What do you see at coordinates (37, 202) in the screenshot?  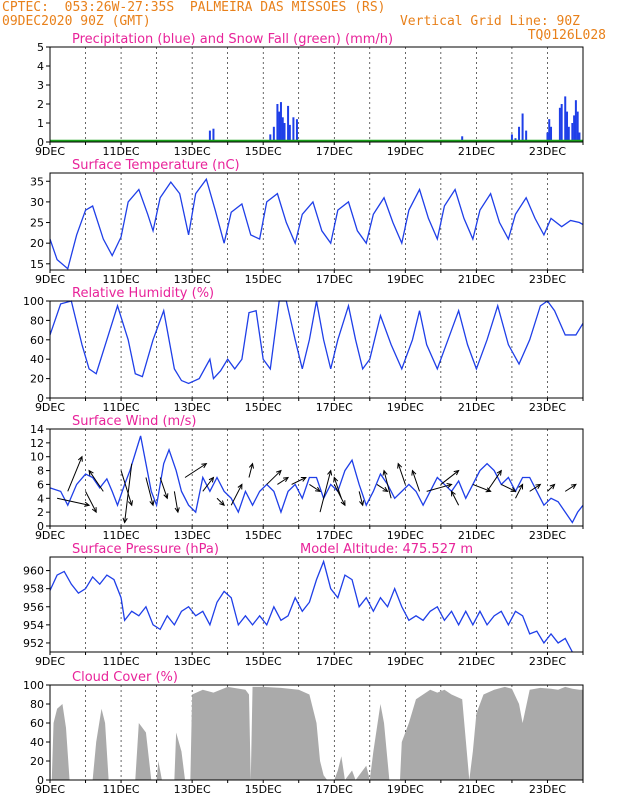 I see `y-tick-label: 30` at bounding box center [37, 202].